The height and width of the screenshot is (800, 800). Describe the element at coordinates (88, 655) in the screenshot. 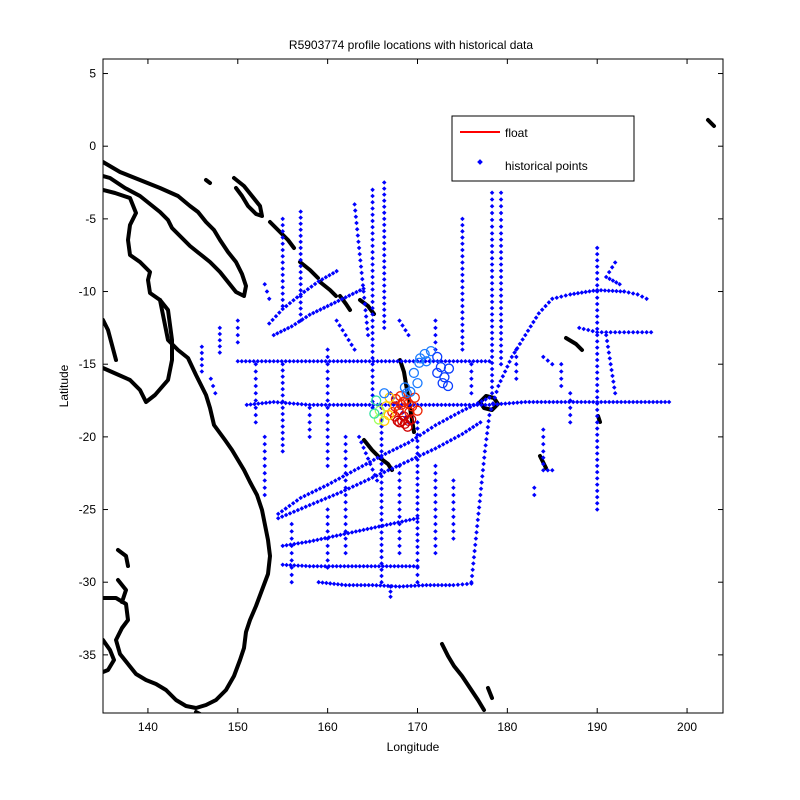

I see `y-tick-label: -35` at that location.